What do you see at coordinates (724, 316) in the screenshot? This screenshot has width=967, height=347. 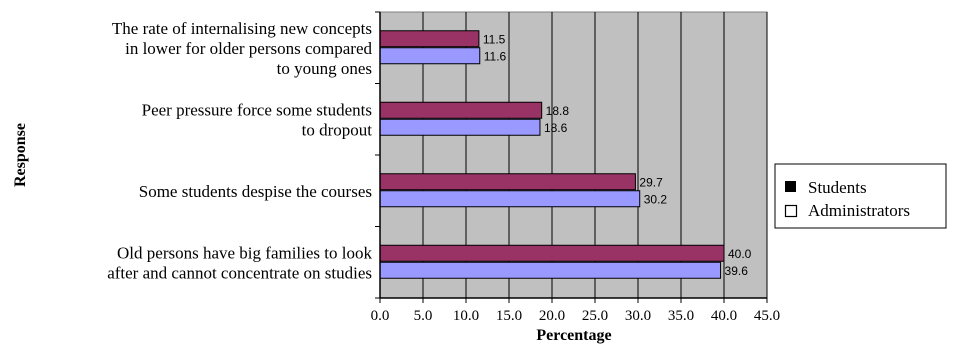 I see `x-tick-label: 40.0` at bounding box center [724, 316].